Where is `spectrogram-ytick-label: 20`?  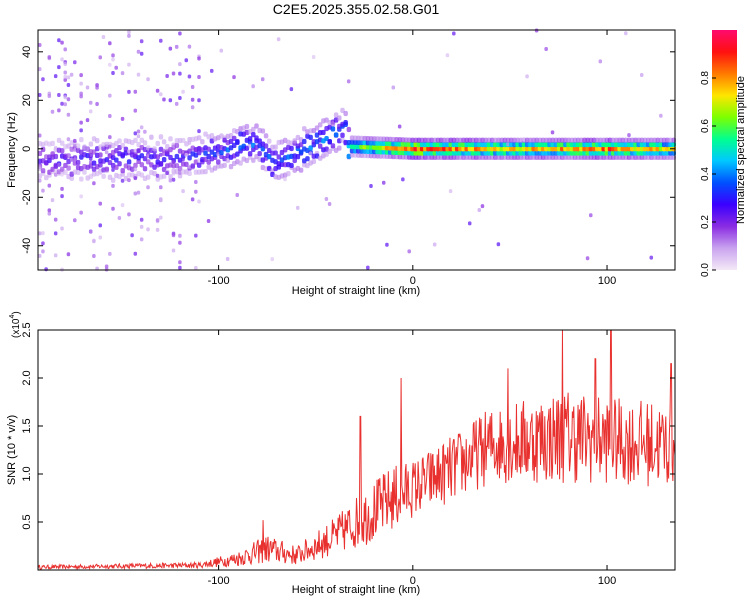 spectrogram-ytick-label: 20 is located at coordinates (27, 100).